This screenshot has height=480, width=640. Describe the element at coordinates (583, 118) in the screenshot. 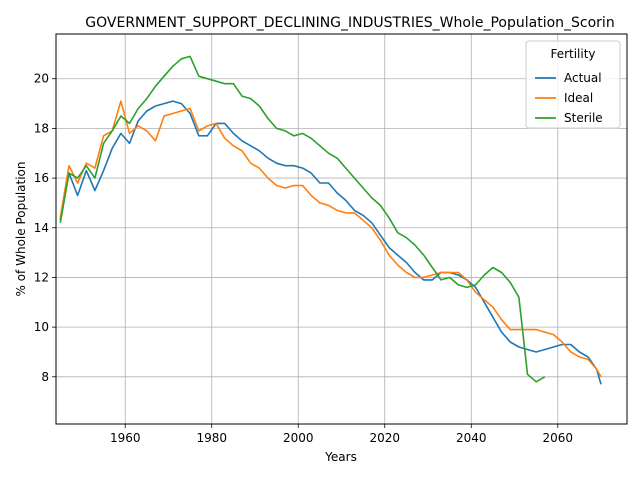

I see `legend-label-sterile: Sterile` at that location.